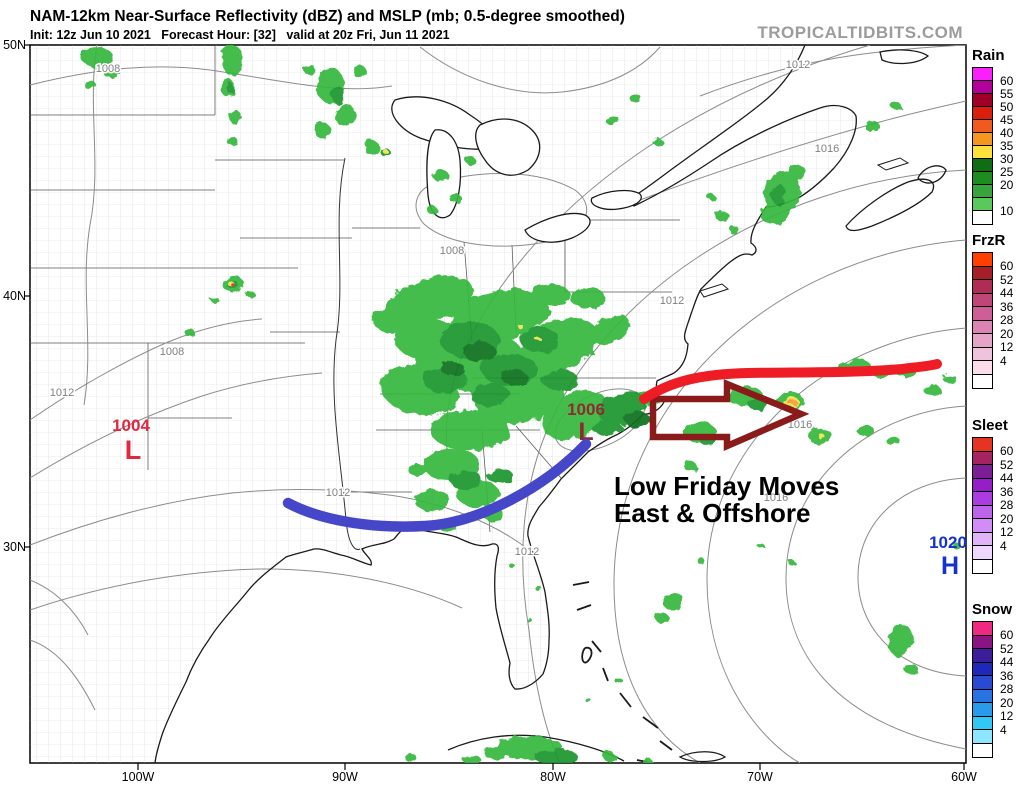 This screenshot has height=786, width=1024. I want to click on legend-rain: Rain 60 55 50 45 40 35 30 25 20 10, so click(997, 136).